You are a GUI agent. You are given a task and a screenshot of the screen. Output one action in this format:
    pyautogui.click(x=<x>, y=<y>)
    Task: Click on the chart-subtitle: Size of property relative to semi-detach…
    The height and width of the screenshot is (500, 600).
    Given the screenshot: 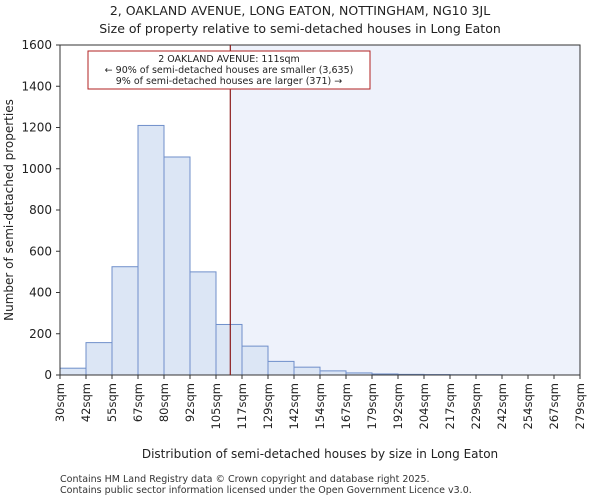 What is the action you would take?
    pyautogui.click(x=300, y=28)
    